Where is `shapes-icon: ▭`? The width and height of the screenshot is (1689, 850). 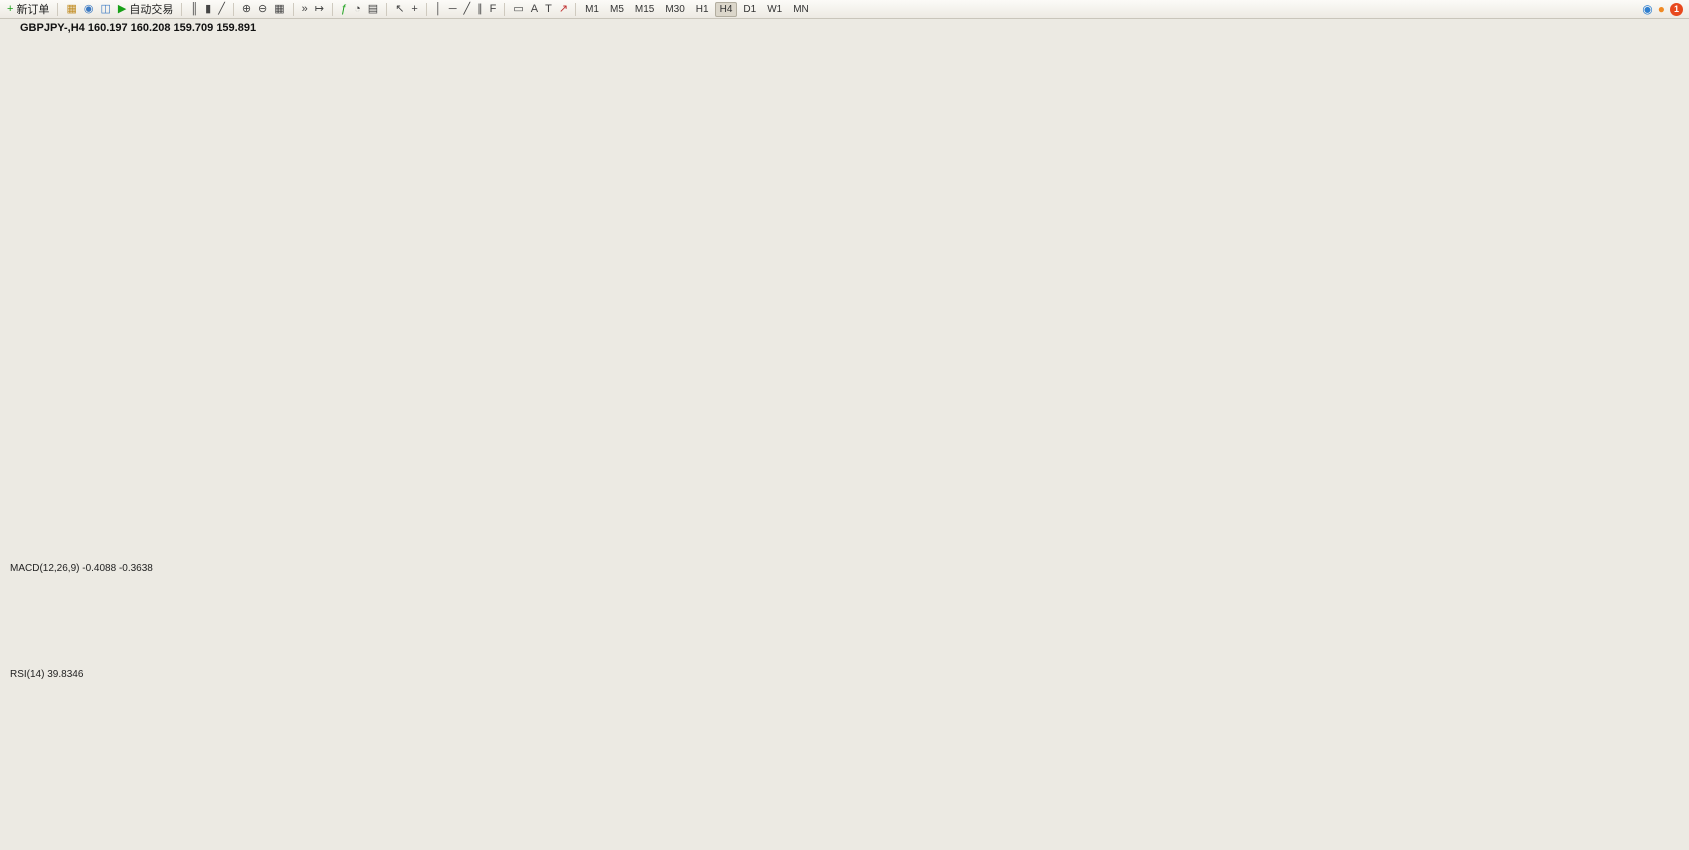 shapes-icon: ▭ is located at coordinates (518, 9).